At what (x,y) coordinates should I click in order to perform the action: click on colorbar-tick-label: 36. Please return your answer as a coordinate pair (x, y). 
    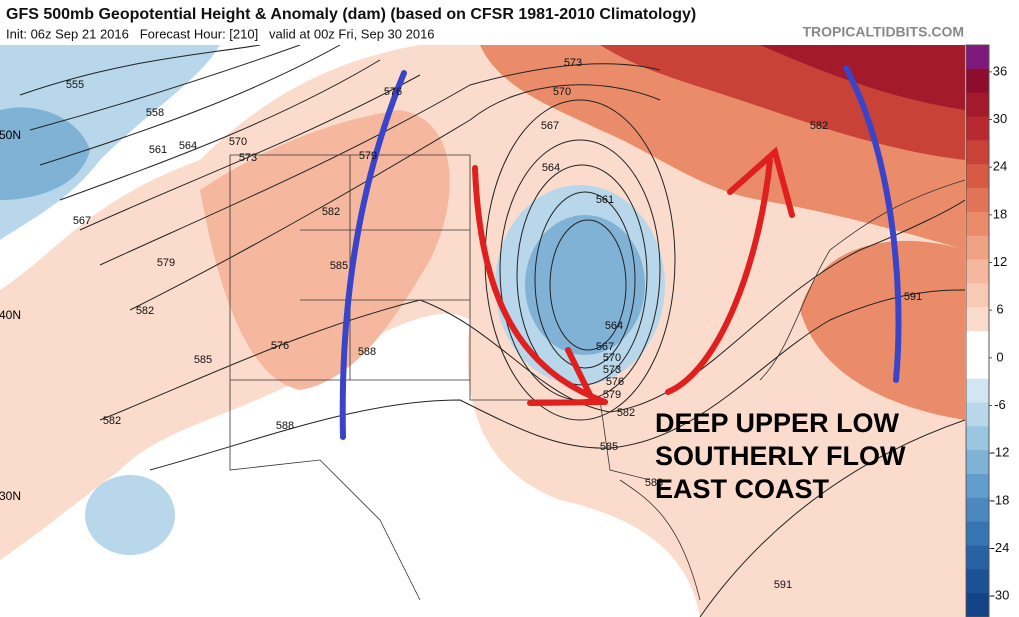
    Looking at the image, I should click on (1000, 70).